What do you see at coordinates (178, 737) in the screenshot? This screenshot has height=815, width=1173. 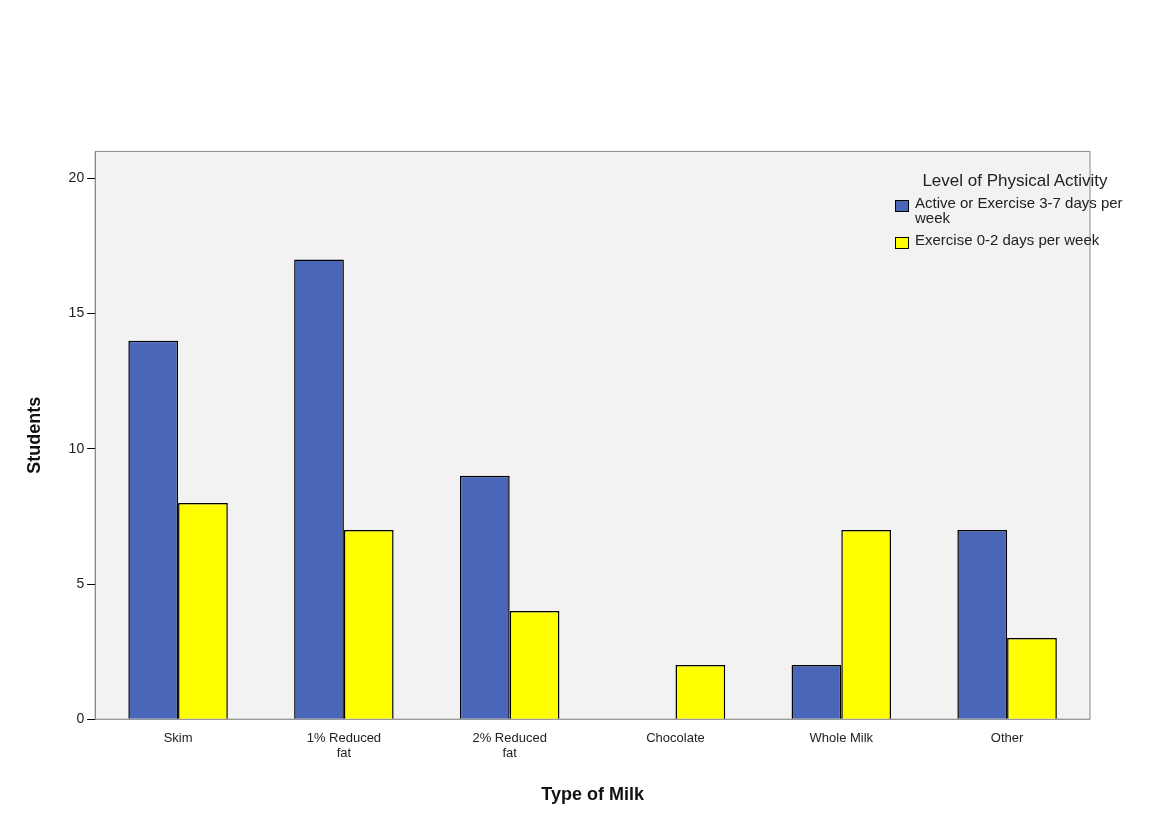 I see `x-tick-label: Skim` at bounding box center [178, 737].